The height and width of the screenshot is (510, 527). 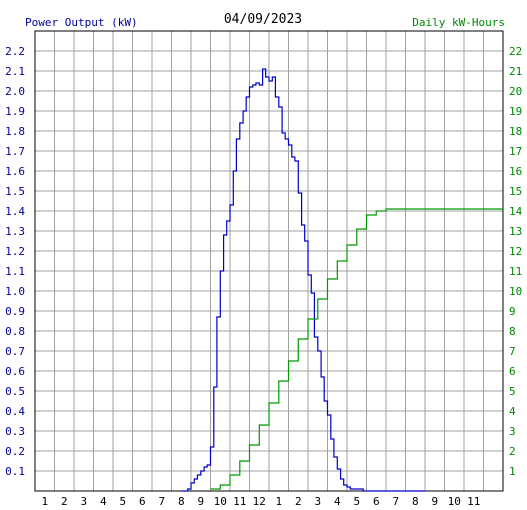 What do you see at coordinates (515, 131) in the screenshot?
I see `right-tick-label: 18` at bounding box center [515, 131].